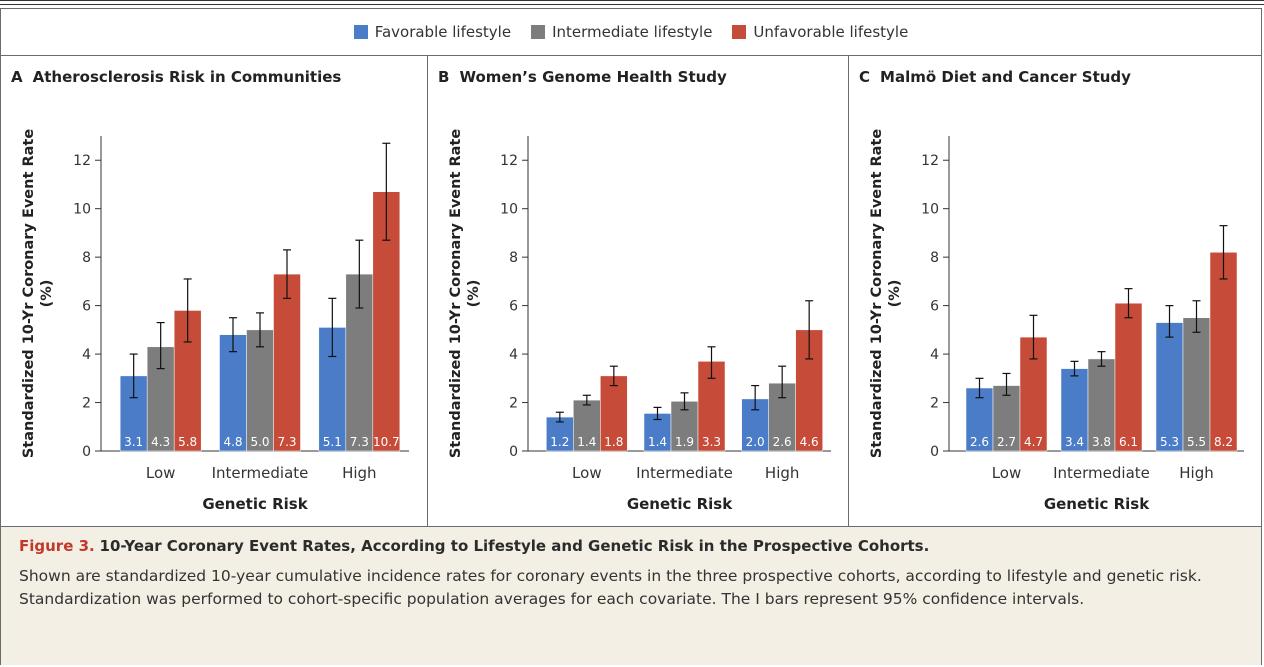  Describe the element at coordinates (1101, 442) in the screenshot. I see `bar-value-label: 3.8` at that location.